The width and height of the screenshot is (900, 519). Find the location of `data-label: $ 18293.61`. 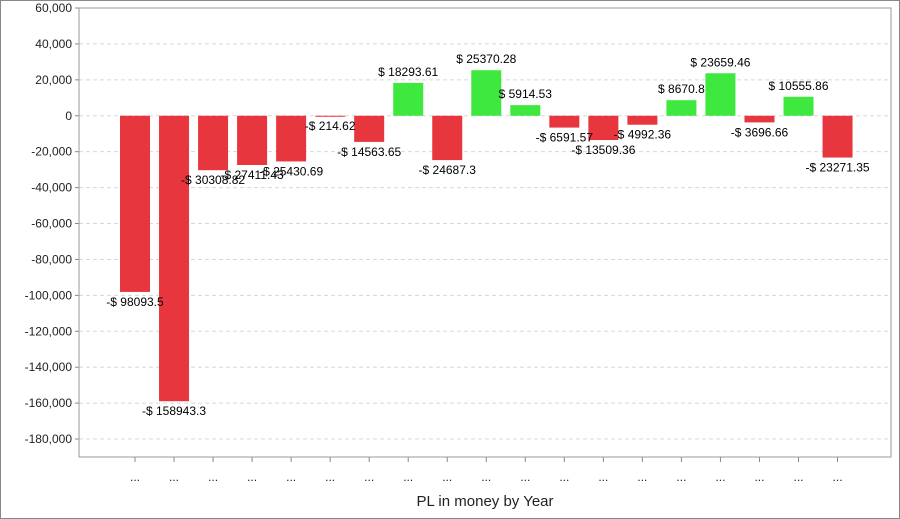

data-label: $ 18293.61 is located at coordinates (408, 72).